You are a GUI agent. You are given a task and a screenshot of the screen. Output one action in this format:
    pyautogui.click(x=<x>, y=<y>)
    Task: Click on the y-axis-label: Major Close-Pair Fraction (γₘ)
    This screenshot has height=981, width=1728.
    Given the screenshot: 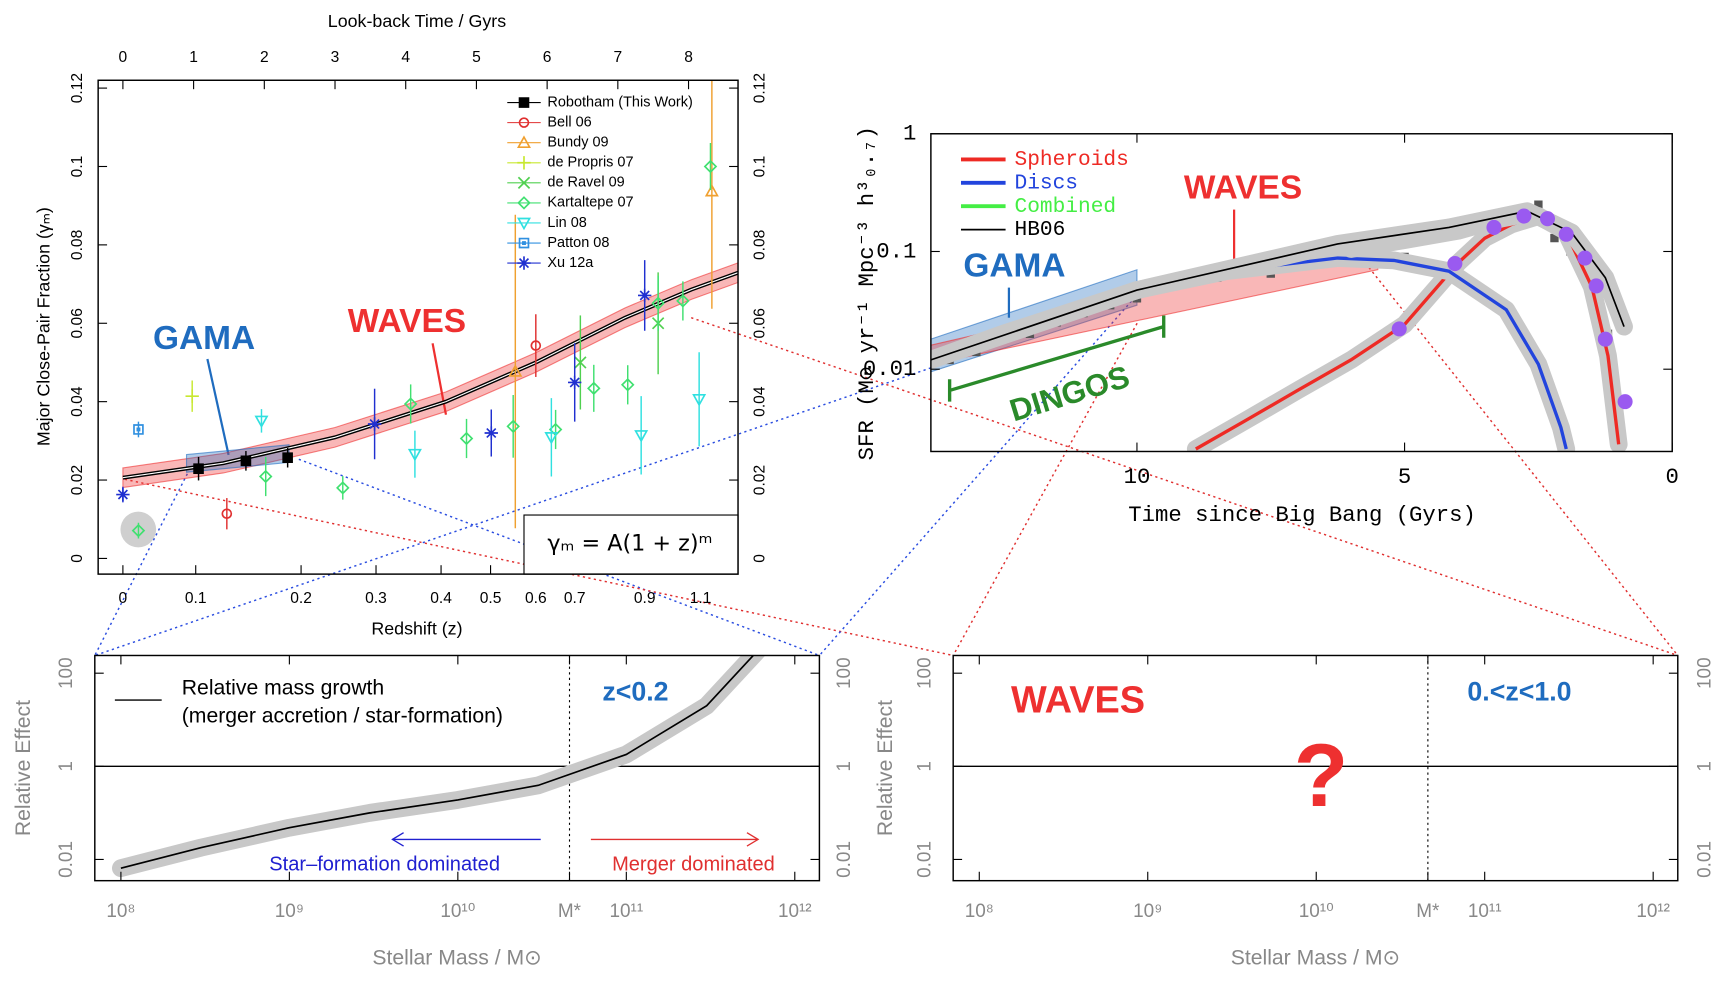 What is the action you would take?
    pyautogui.click(x=43, y=326)
    